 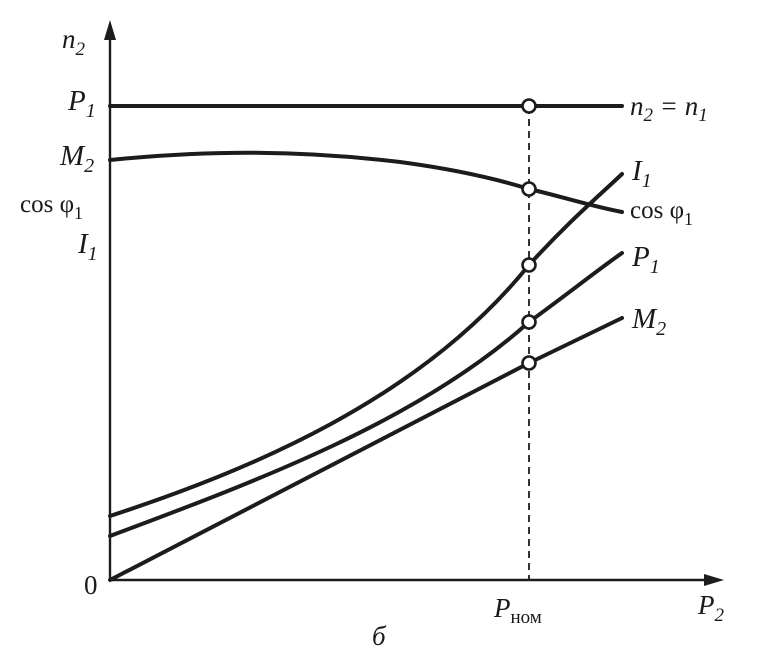 What do you see at coordinates (529, 322) in the screenshot?
I see `marker-p1` at bounding box center [529, 322].